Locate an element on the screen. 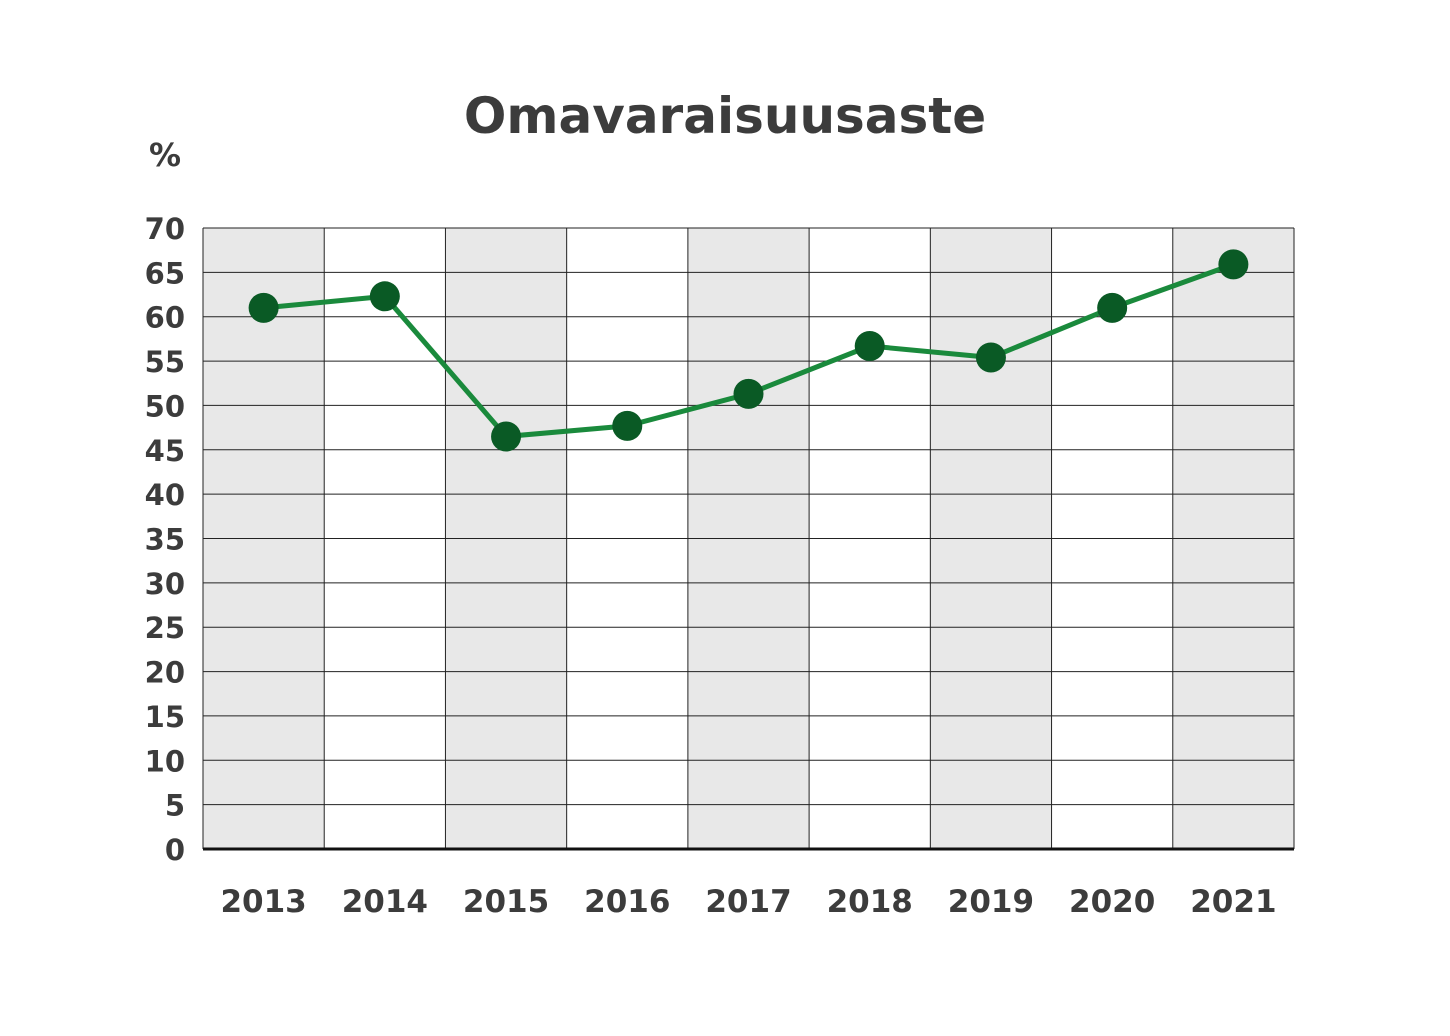  y-tick-label: 40 is located at coordinates (165, 495).